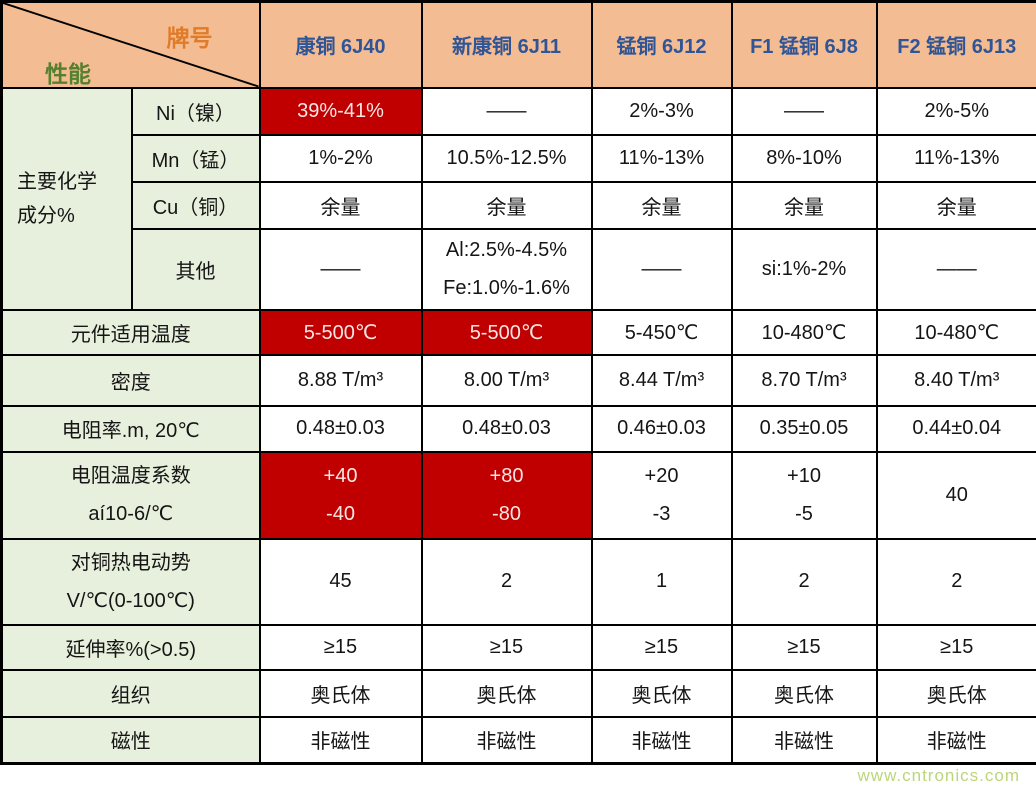 Image resolution: width=1036 pixels, height=792 pixels. I want to click on corner-header-cell: 牌号 性能, so click(130, 44).